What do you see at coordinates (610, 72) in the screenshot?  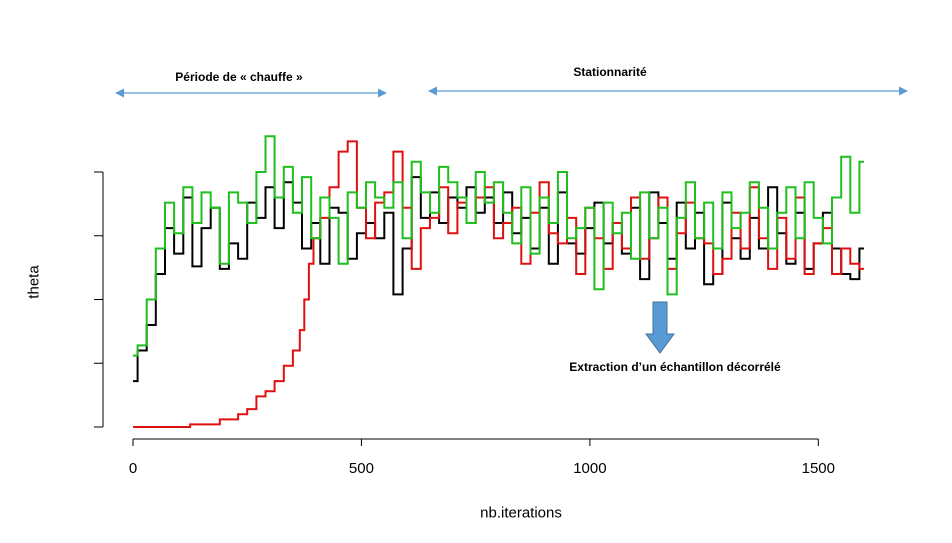 I see `stationarity-label: Stationnarité` at bounding box center [610, 72].